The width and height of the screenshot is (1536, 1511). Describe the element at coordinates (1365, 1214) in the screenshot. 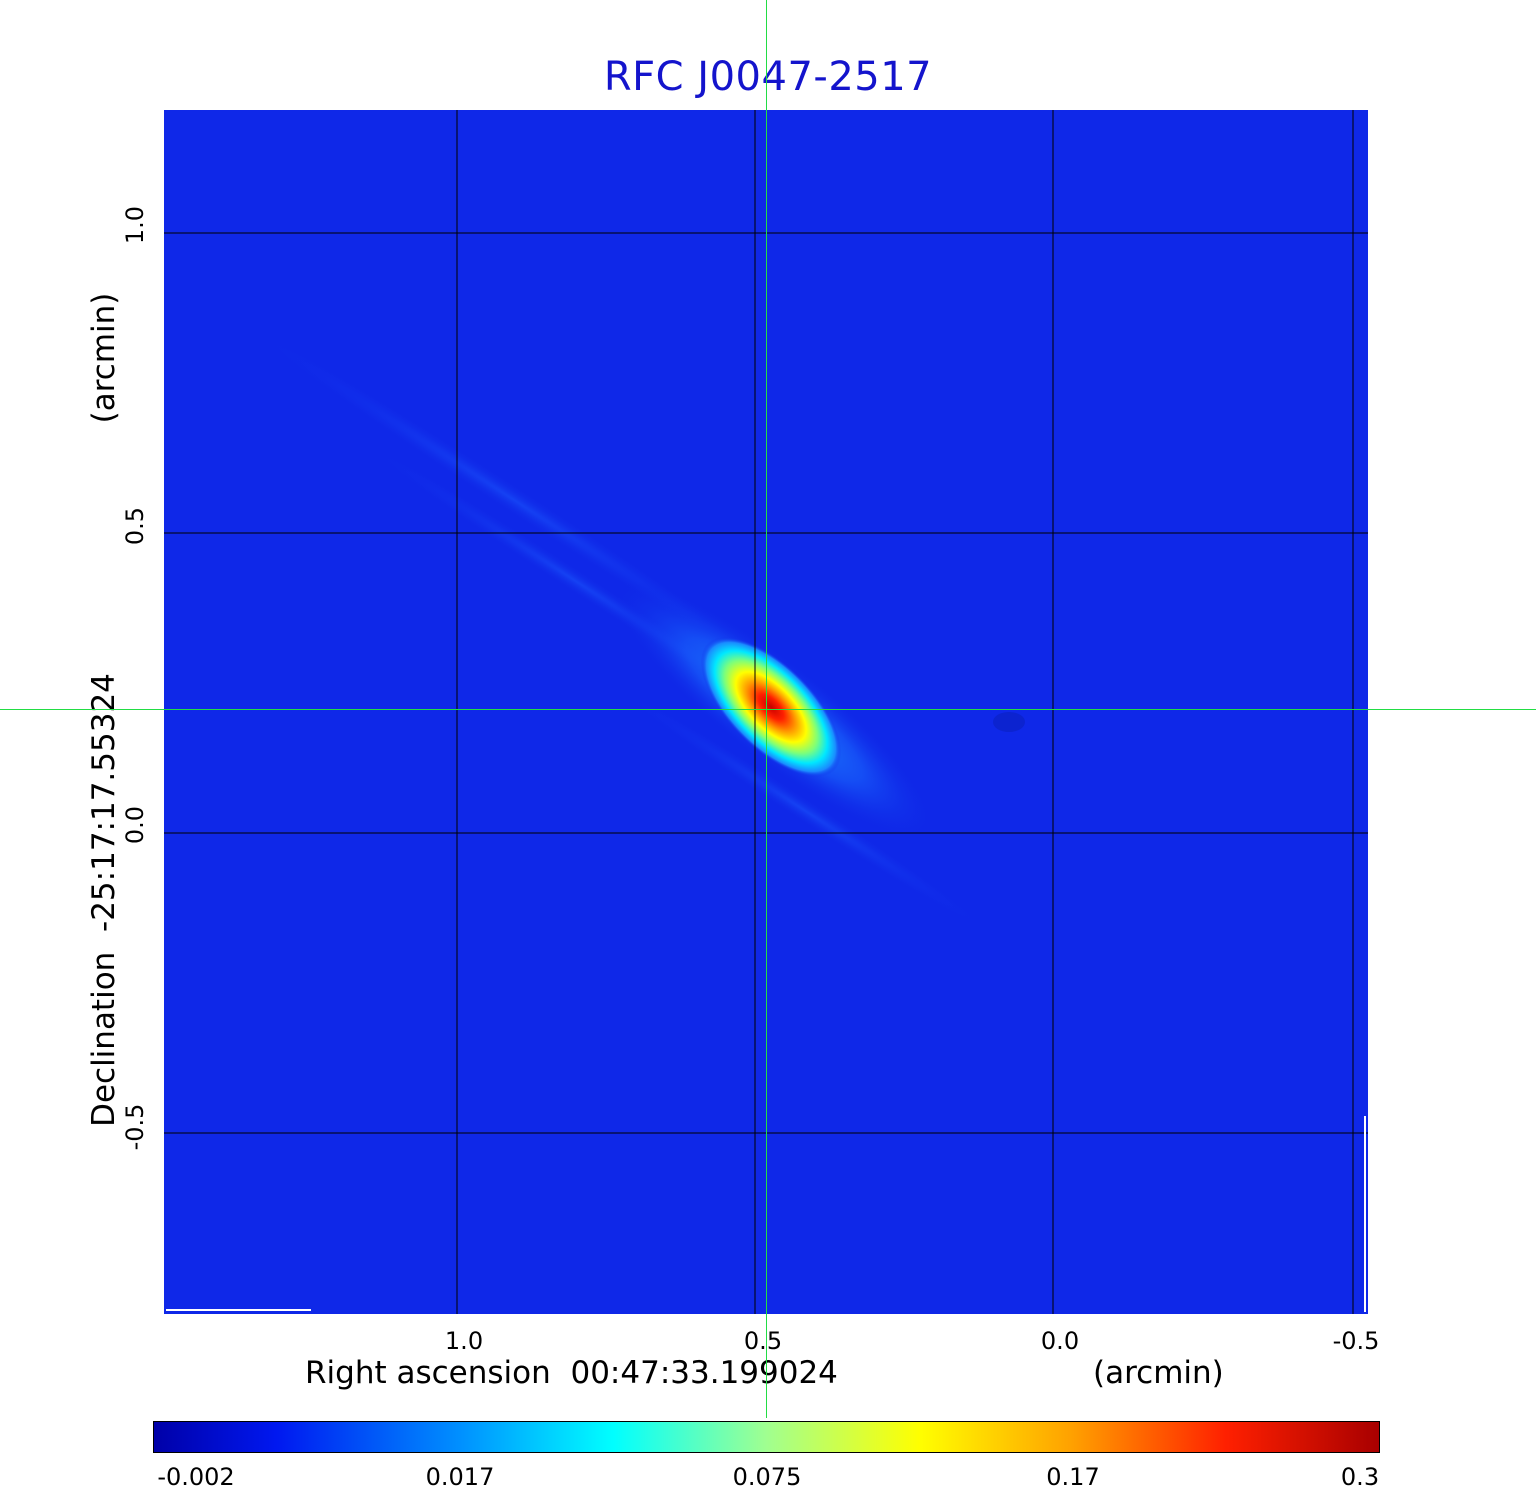

I see `beam-scale-bar-vertical` at that location.